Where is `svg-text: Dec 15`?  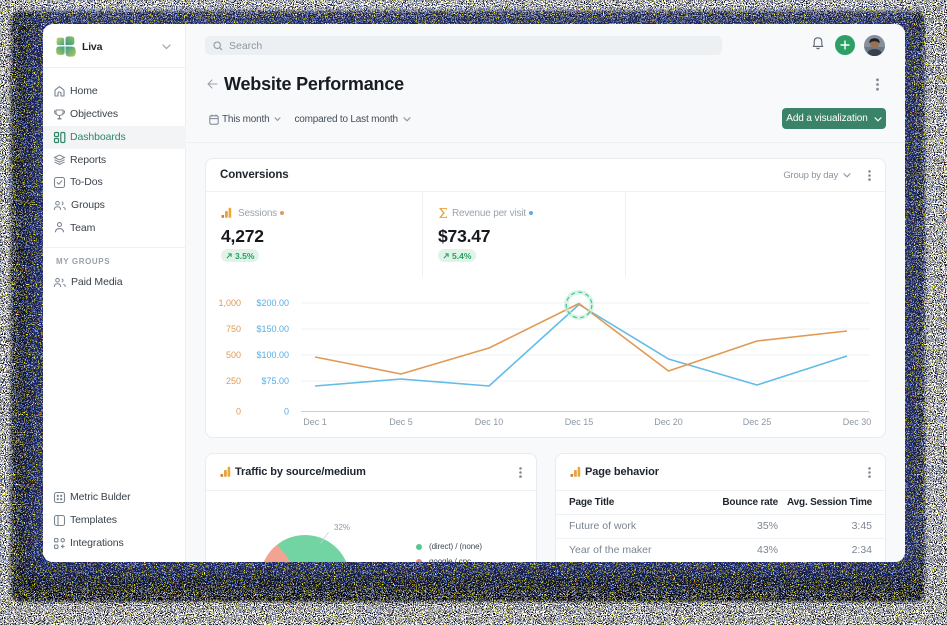
svg-text: Dec 15 is located at coordinates (579, 422).